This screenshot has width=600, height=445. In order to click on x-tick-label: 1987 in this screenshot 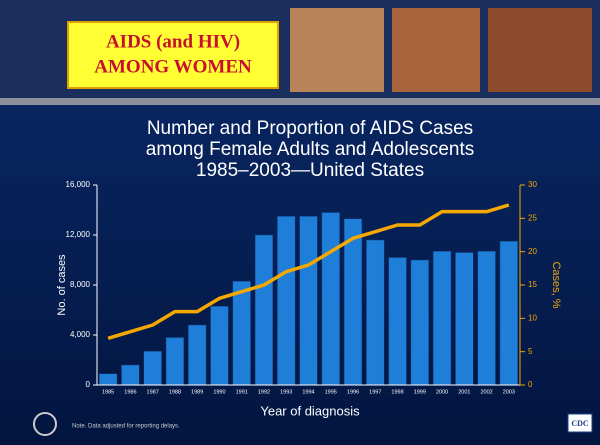, I will do `click(153, 392)`.